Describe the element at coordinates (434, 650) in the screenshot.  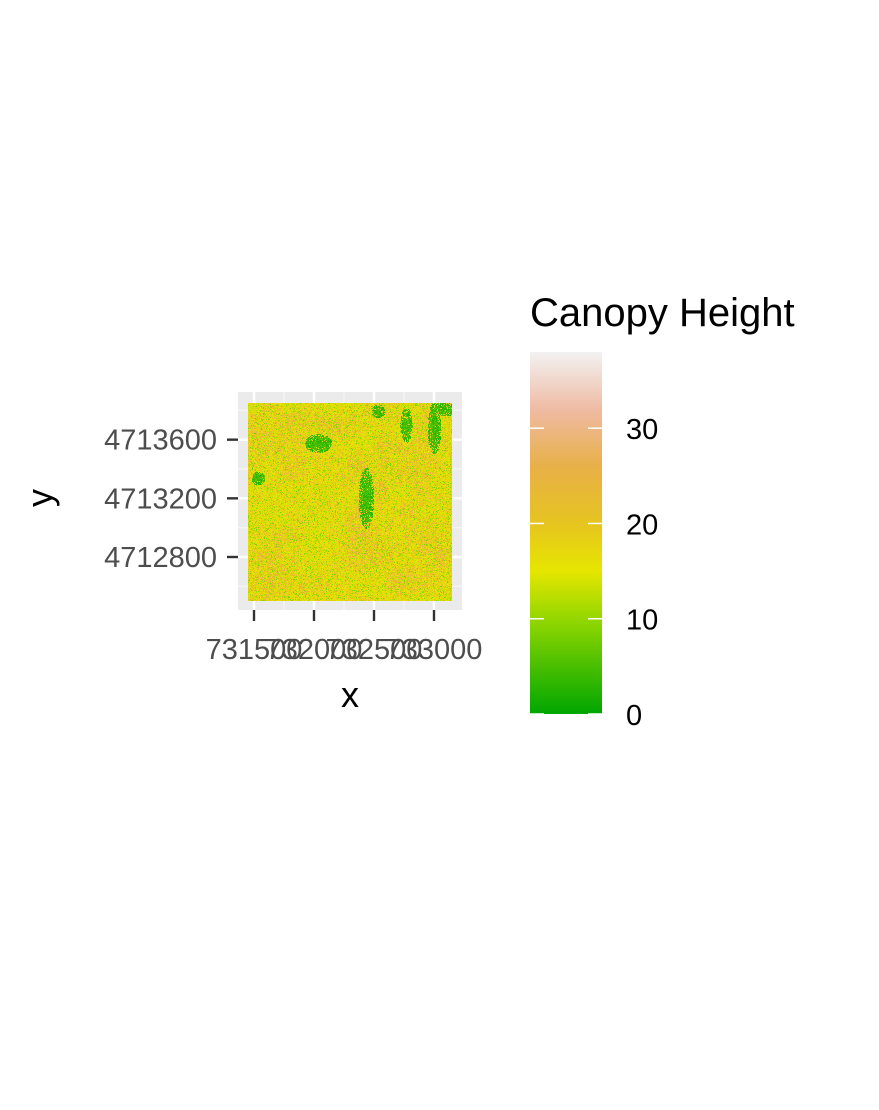
I see `x-tick-label: 733000` at that location.